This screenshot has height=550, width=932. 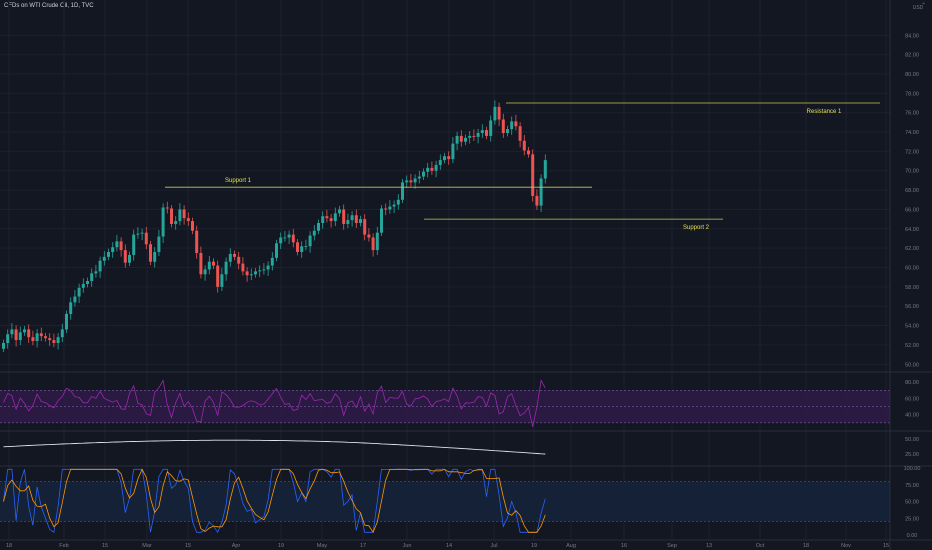 What do you see at coordinates (923, 6) in the screenshot?
I see `chevron-up-icon: ⌃` at bounding box center [923, 6].